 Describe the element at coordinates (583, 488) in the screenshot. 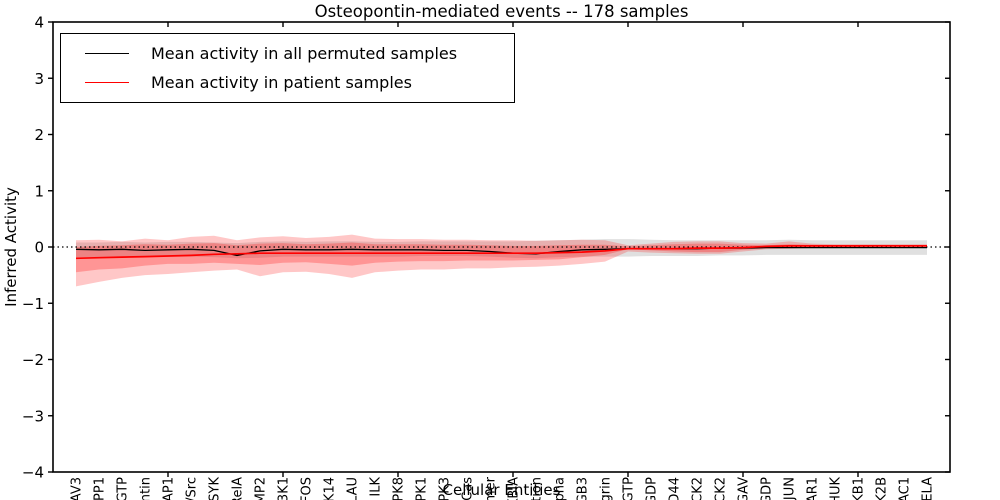

I see `x-tick-label: ITGB3` at that location.